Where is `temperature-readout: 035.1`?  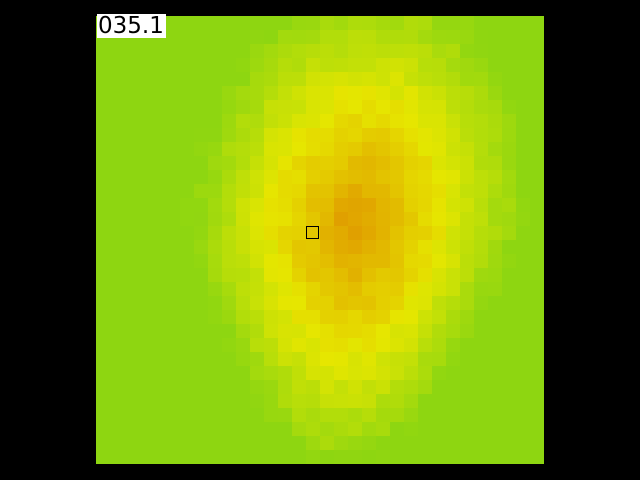 temperature-readout: 035.1 is located at coordinates (131, 26).